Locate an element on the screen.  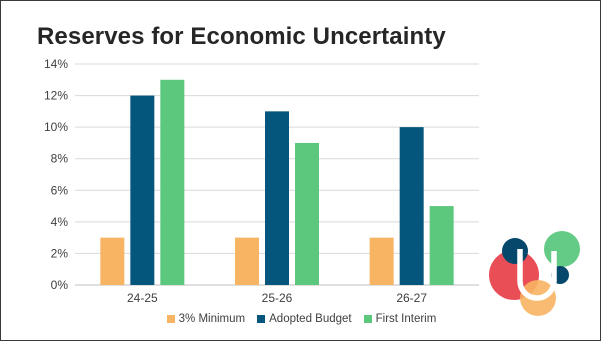
y-tick-label: 12% is located at coordinates (56, 96).